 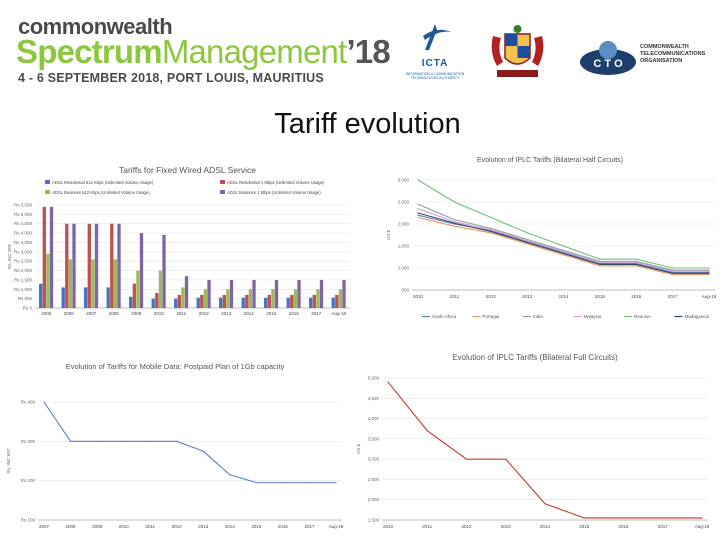 What do you see at coordinates (28, 308) in the screenshot?
I see `y-tick-label: Rs 0` at bounding box center [28, 308].